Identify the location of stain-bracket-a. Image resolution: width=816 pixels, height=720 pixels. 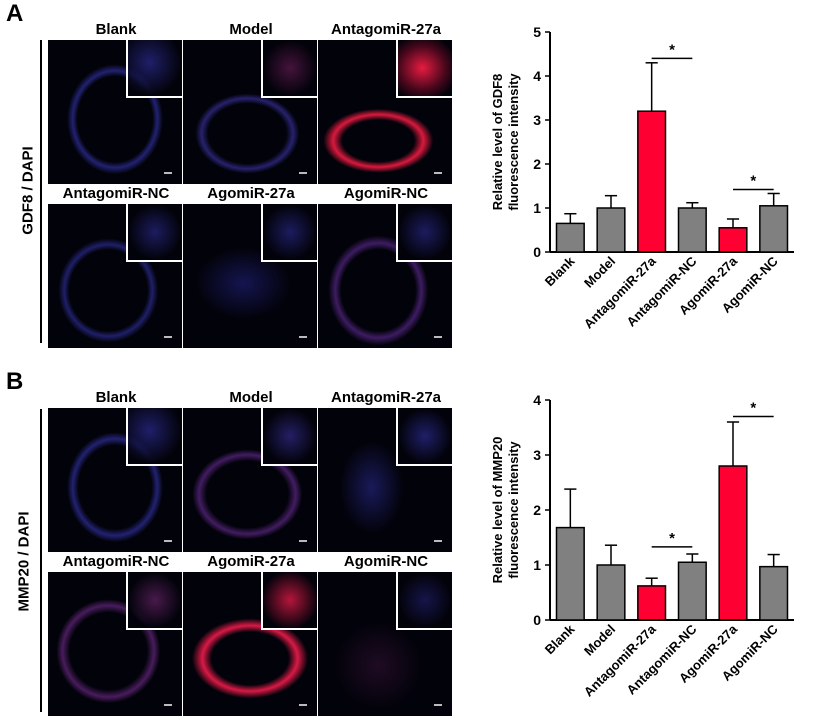
(41, 191).